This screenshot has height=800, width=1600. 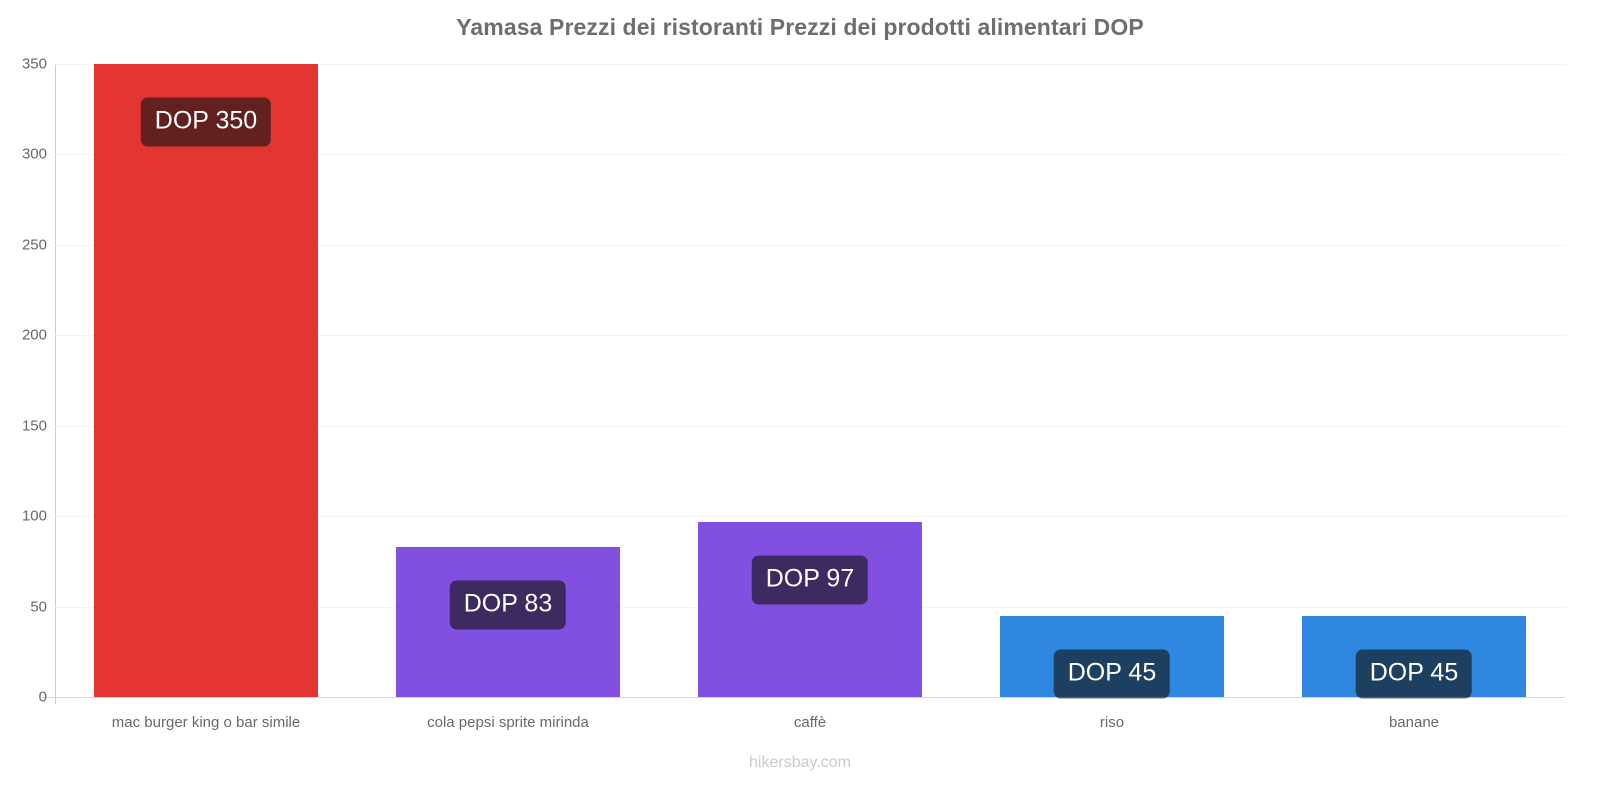 I want to click on y-axis-tick-label: 250, so click(x=34, y=245).